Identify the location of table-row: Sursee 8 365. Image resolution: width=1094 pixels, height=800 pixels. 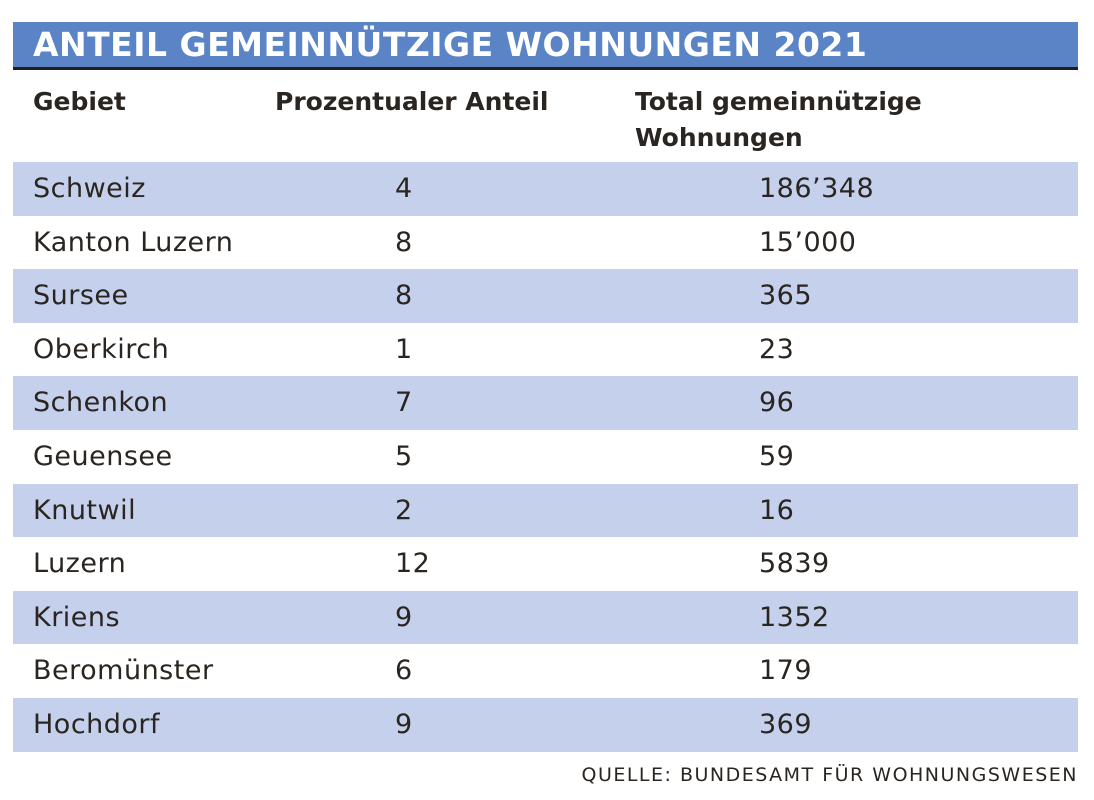
(545, 296).